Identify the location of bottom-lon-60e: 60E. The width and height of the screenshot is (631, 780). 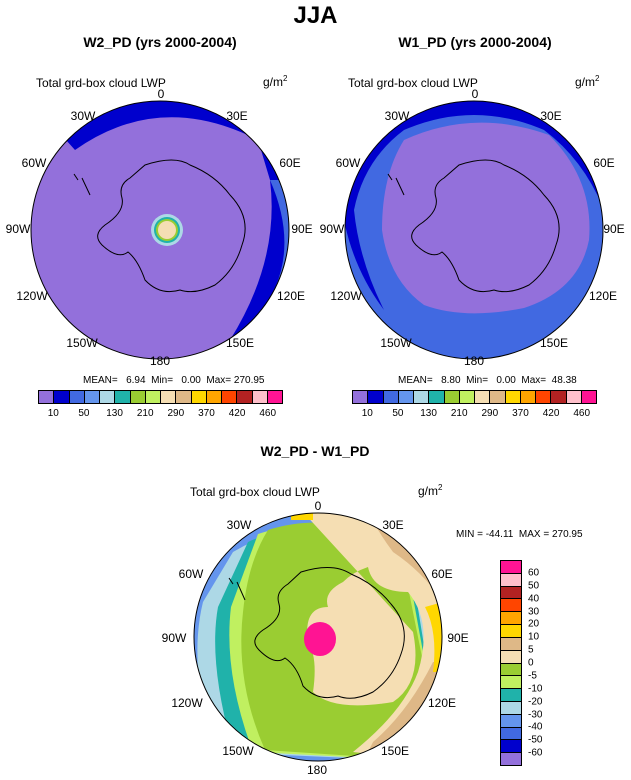
(442, 574).